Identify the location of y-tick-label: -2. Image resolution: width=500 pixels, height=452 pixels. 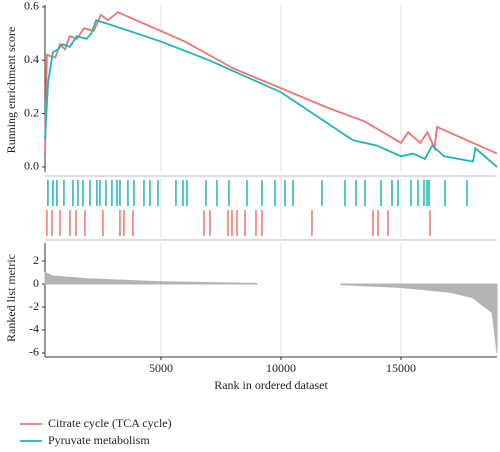
(34, 306).